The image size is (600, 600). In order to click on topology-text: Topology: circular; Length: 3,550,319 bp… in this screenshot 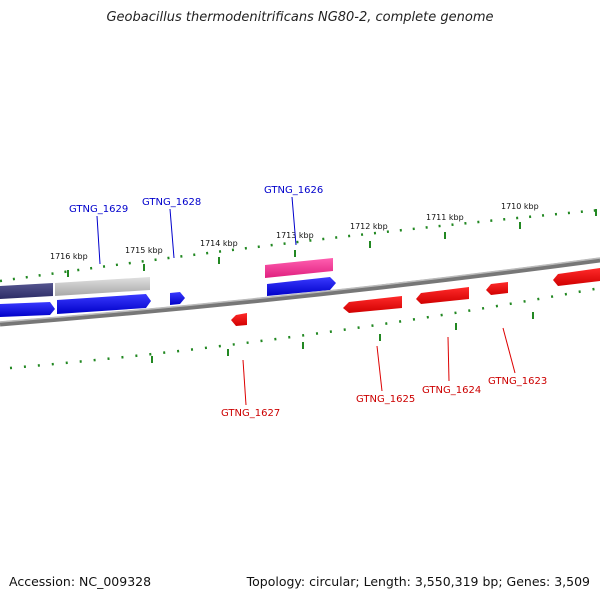, I will do `click(418, 581)`.